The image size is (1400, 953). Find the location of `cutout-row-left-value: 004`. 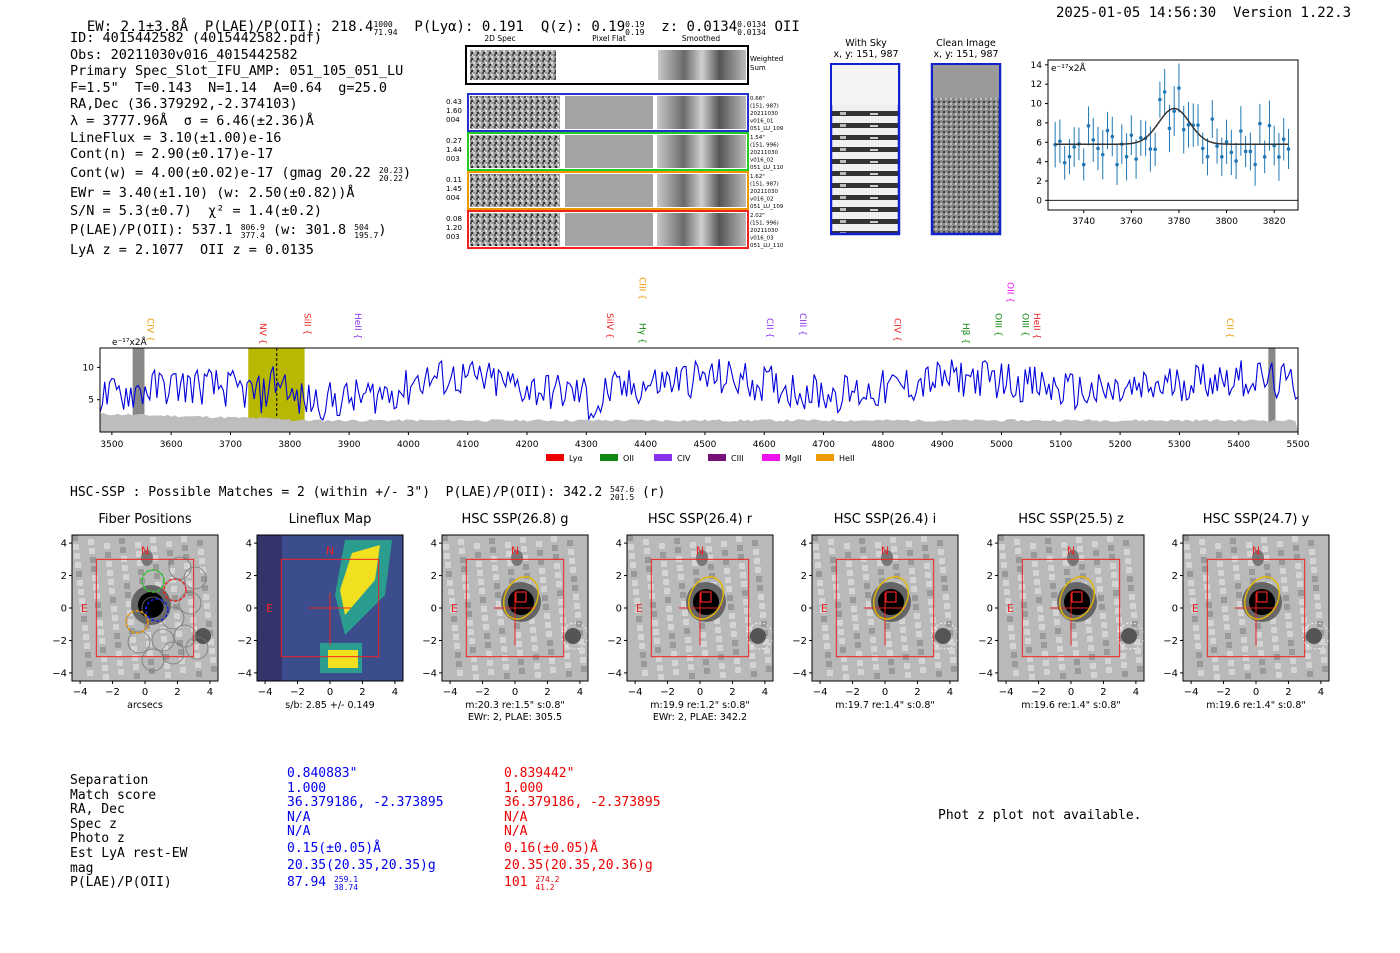

cutout-row-left-value: 004 is located at coordinates (453, 119).